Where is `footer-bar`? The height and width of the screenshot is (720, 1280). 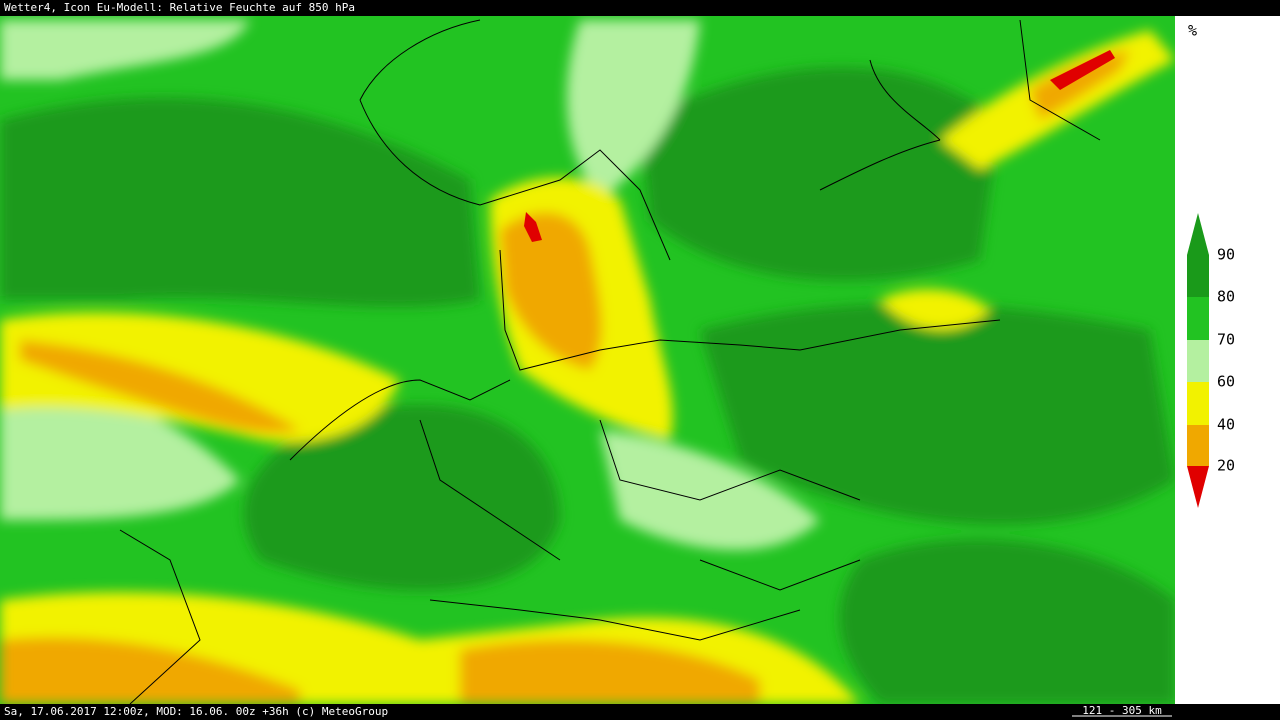 footer-bar is located at coordinates (640, 712).